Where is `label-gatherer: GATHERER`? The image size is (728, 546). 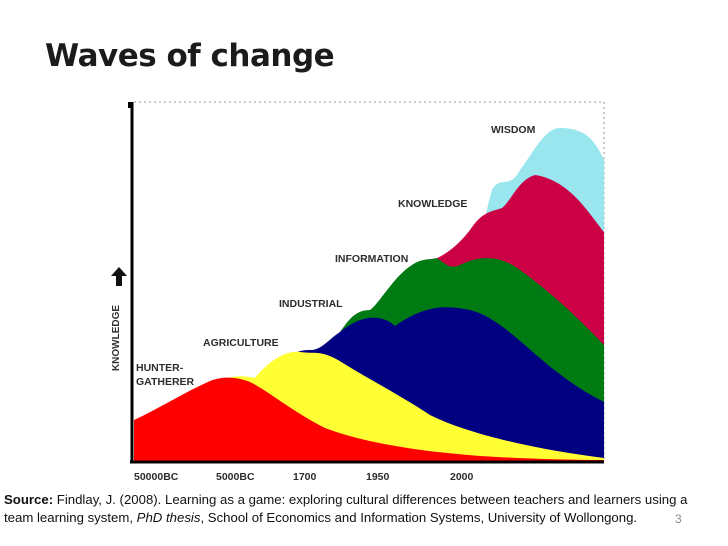
label-gatherer: GATHERER is located at coordinates (165, 382).